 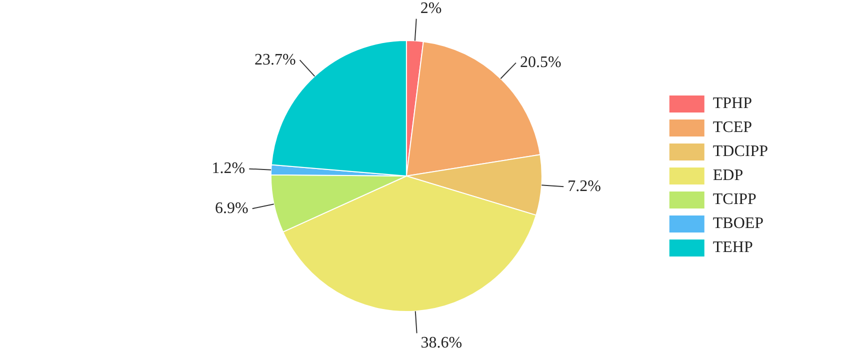 I want to click on data-label: 6.9%, so click(x=231, y=208).